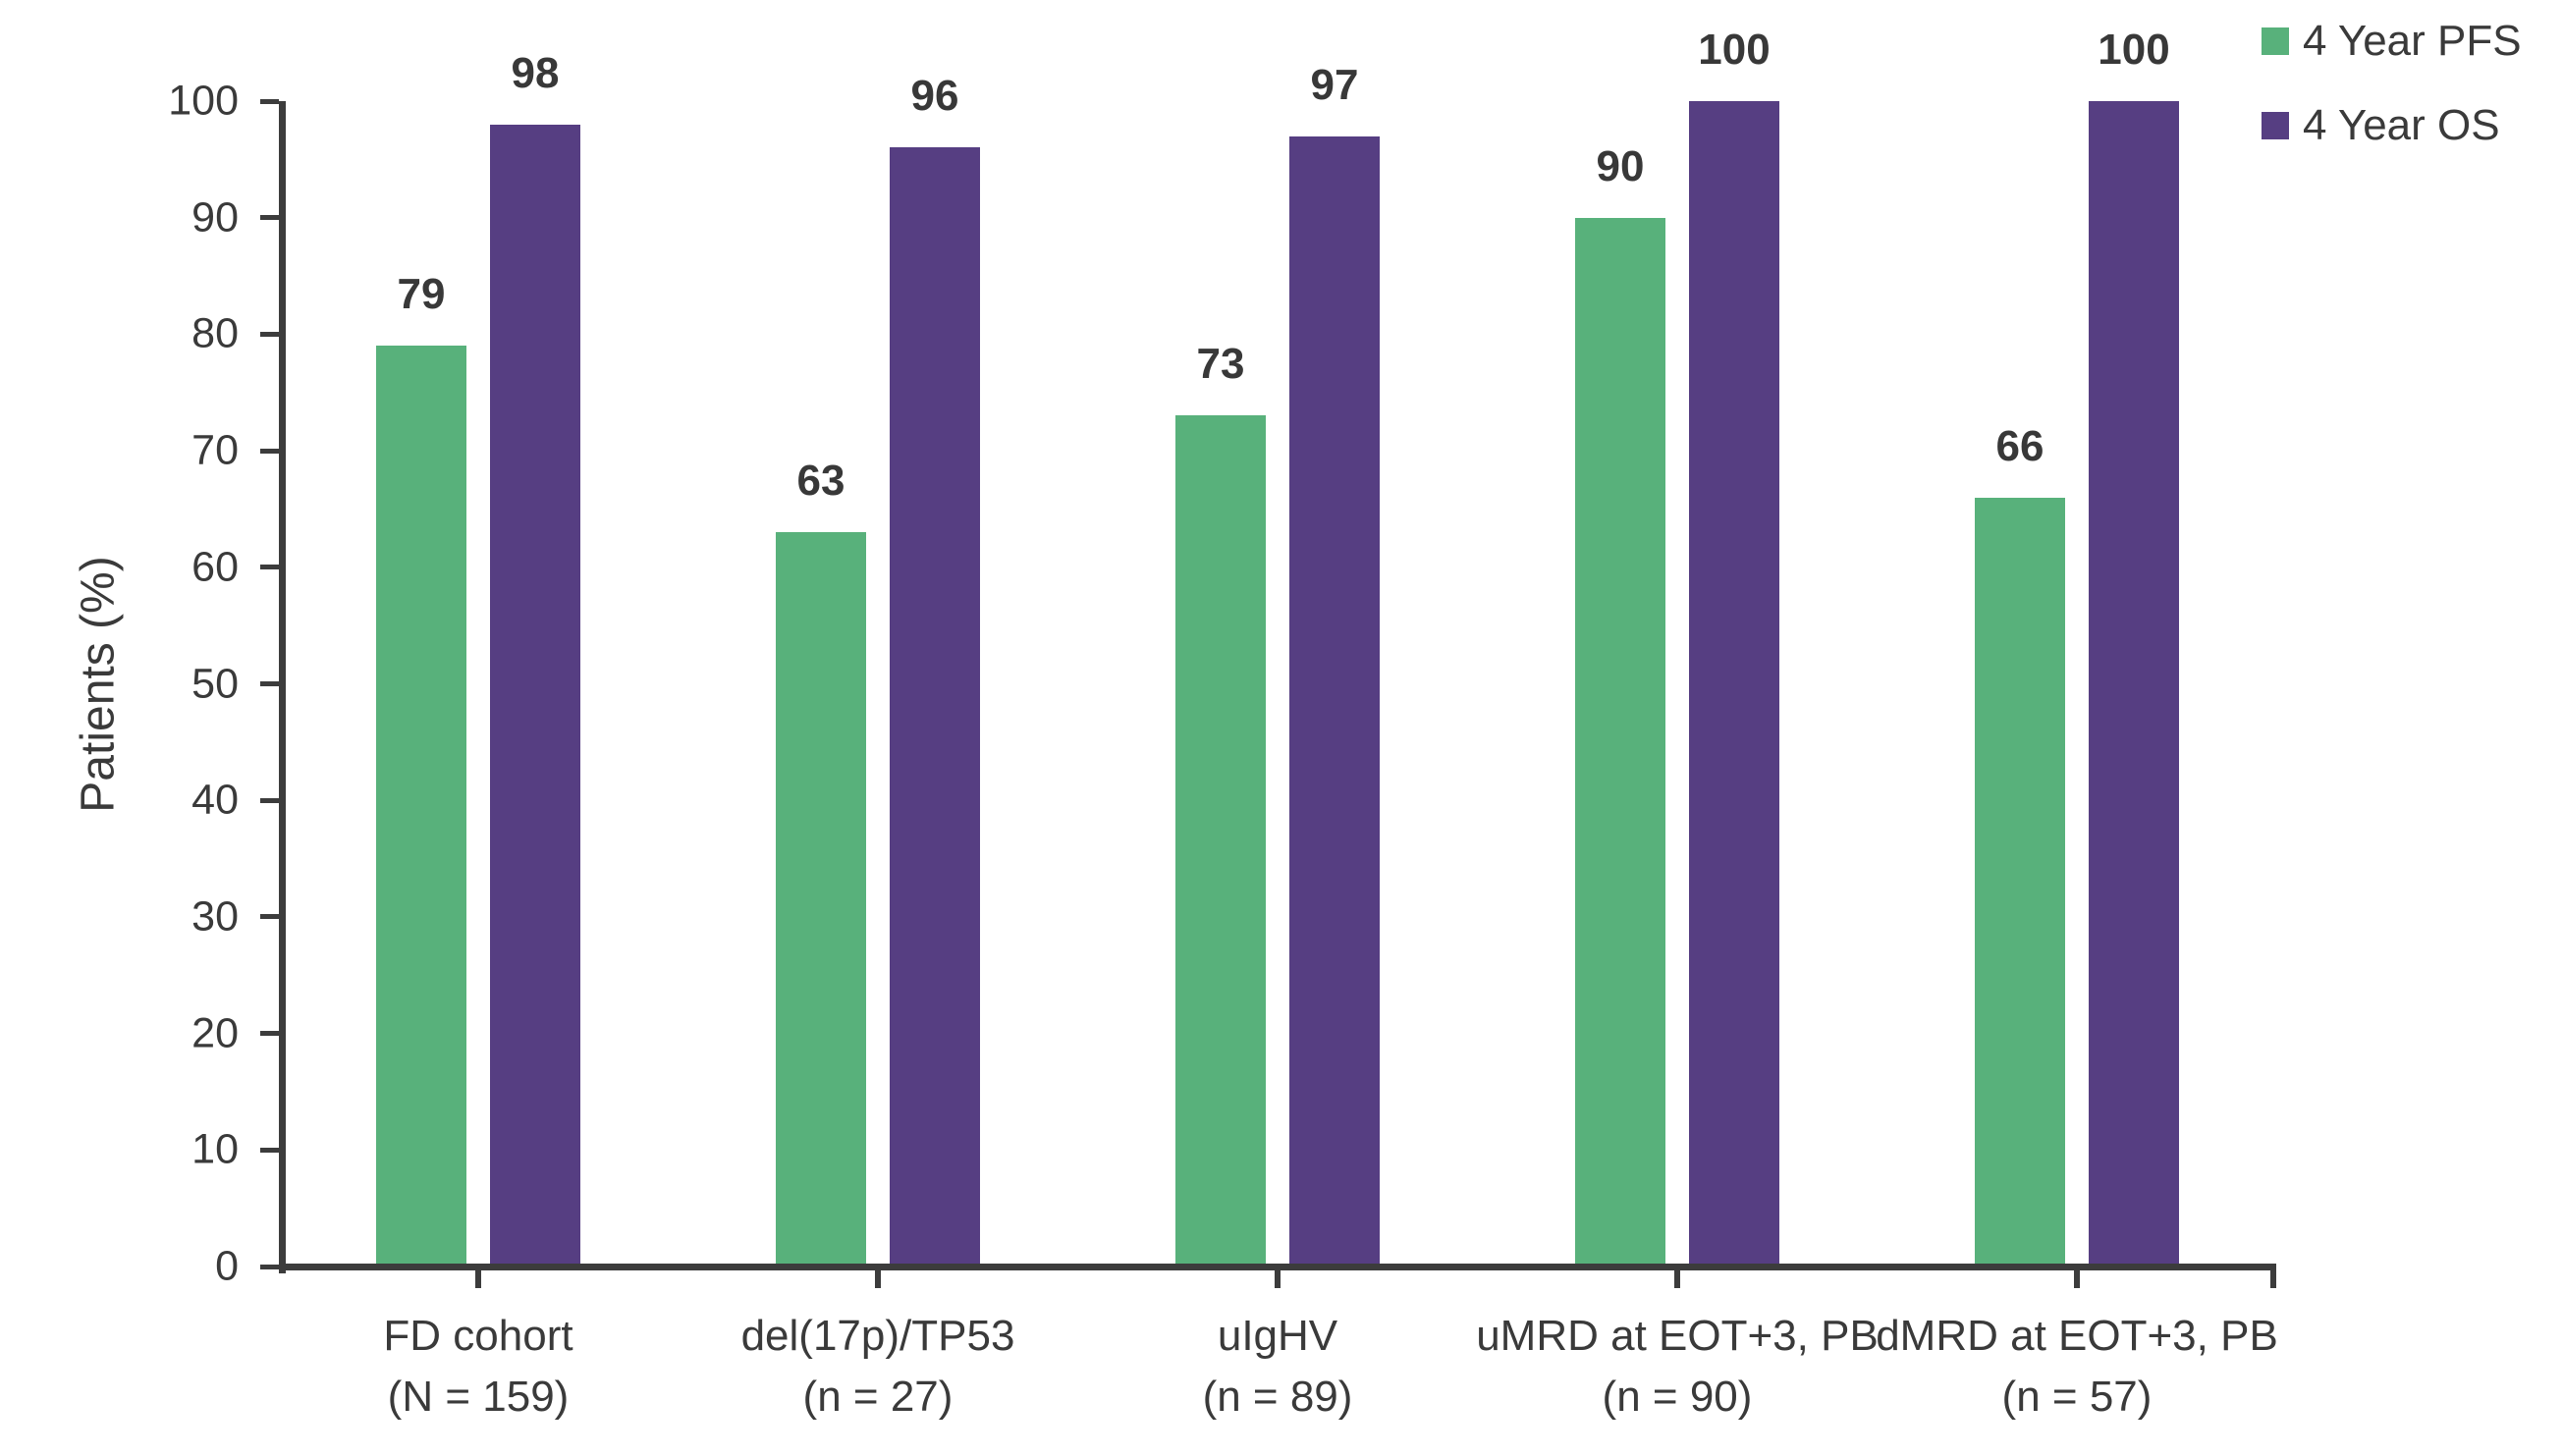 The height and width of the screenshot is (1456, 2562). What do you see at coordinates (1278, 1367) in the screenshot?
I see `category-label: uIgHV (n = 89)` at bounding box center [1278, 1367].